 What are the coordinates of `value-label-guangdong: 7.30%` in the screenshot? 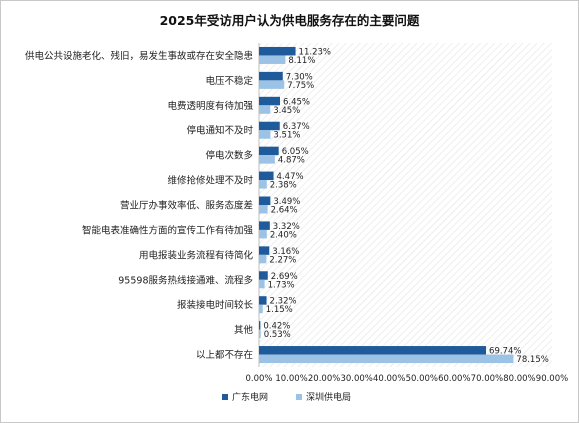 It's located at (299, 77).